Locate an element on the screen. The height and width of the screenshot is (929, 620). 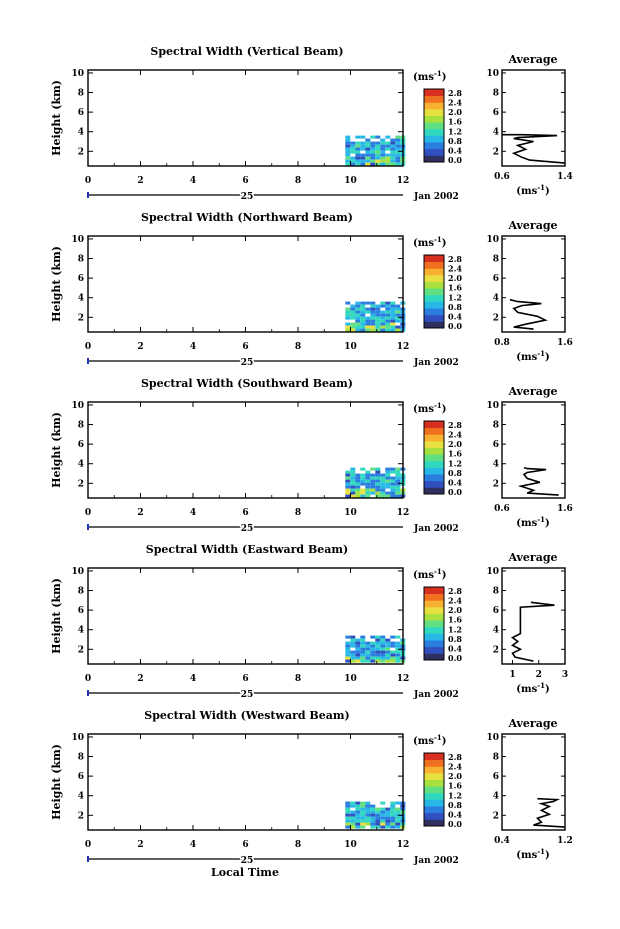
avg-x-tick-label: 3 is located at coordinates (565, 675).